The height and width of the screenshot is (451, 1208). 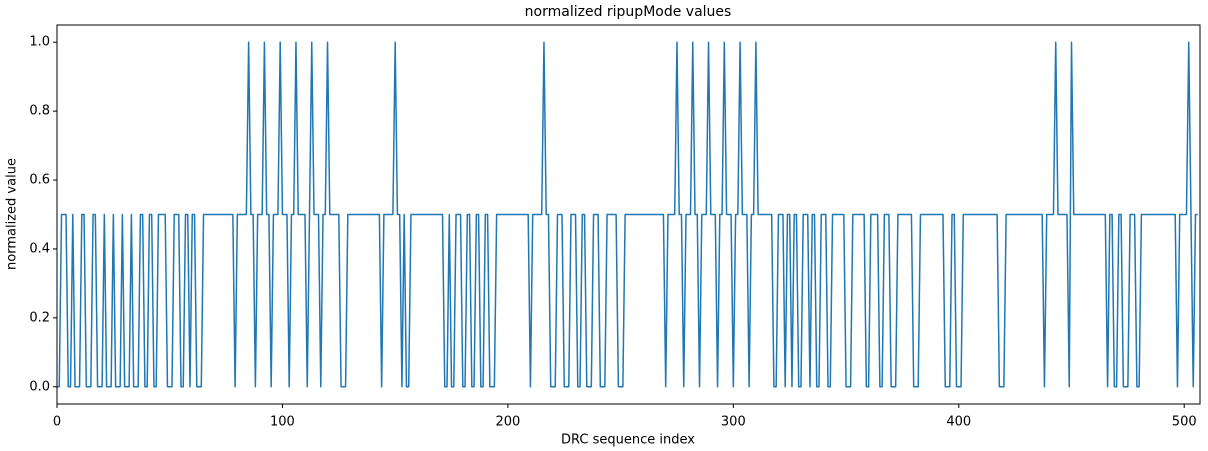 What do you see at coordinates (39, 386) in the screenshot?
I see `y-tick-label: 0.0` at bounding box center [39, 386].